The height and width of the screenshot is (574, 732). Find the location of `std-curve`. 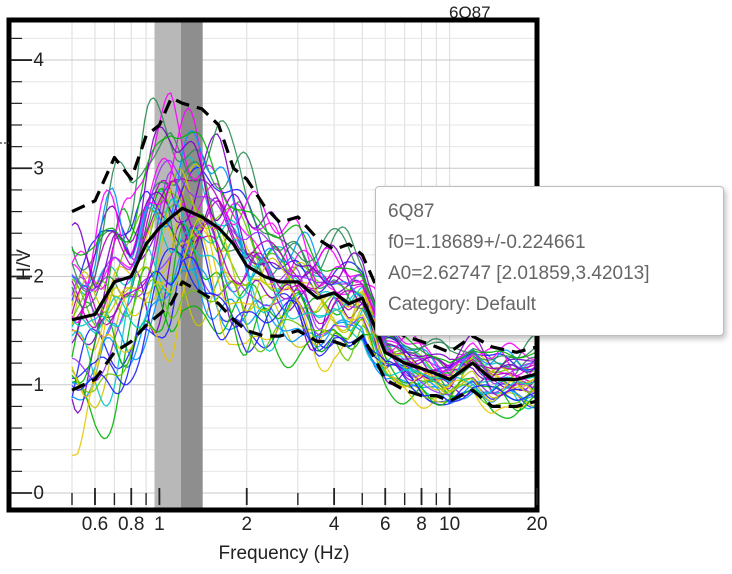

std-curve is located at coordinates (304, 344).